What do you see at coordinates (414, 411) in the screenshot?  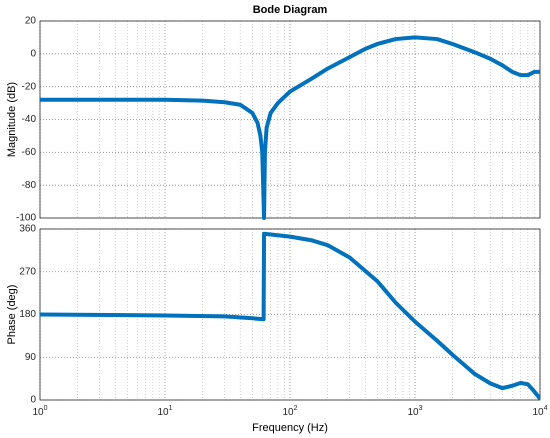 I see `x-tick-label: 10³` at bounding box center [414, 411].